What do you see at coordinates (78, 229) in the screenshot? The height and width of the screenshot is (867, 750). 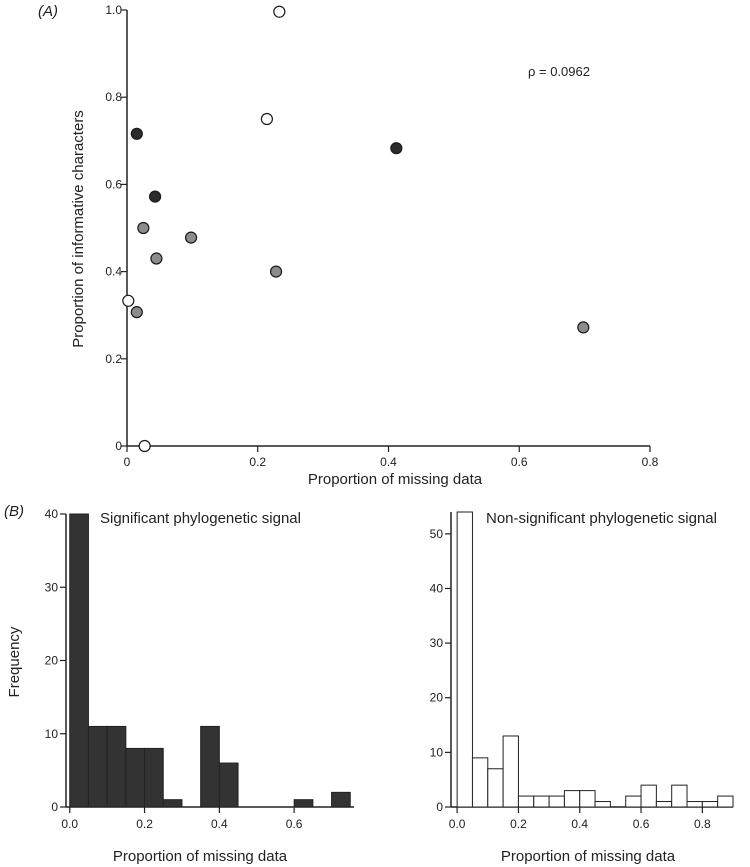 I see `scatter-y-axis-label: Proportion of informative characters` at bounding box center [78, 229].